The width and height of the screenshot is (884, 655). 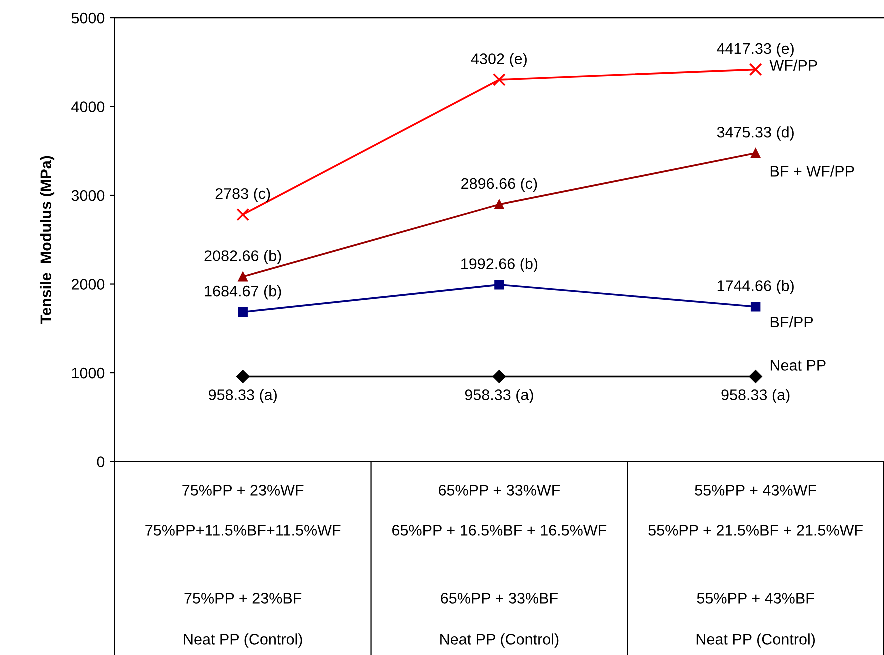 I want to click on category-label: 55%PP + 43%WF 55%PP + 21.5%BF + 21.5%WF 55%PP + 43%BF Neat PP (Control), so click(x=755, y=566).